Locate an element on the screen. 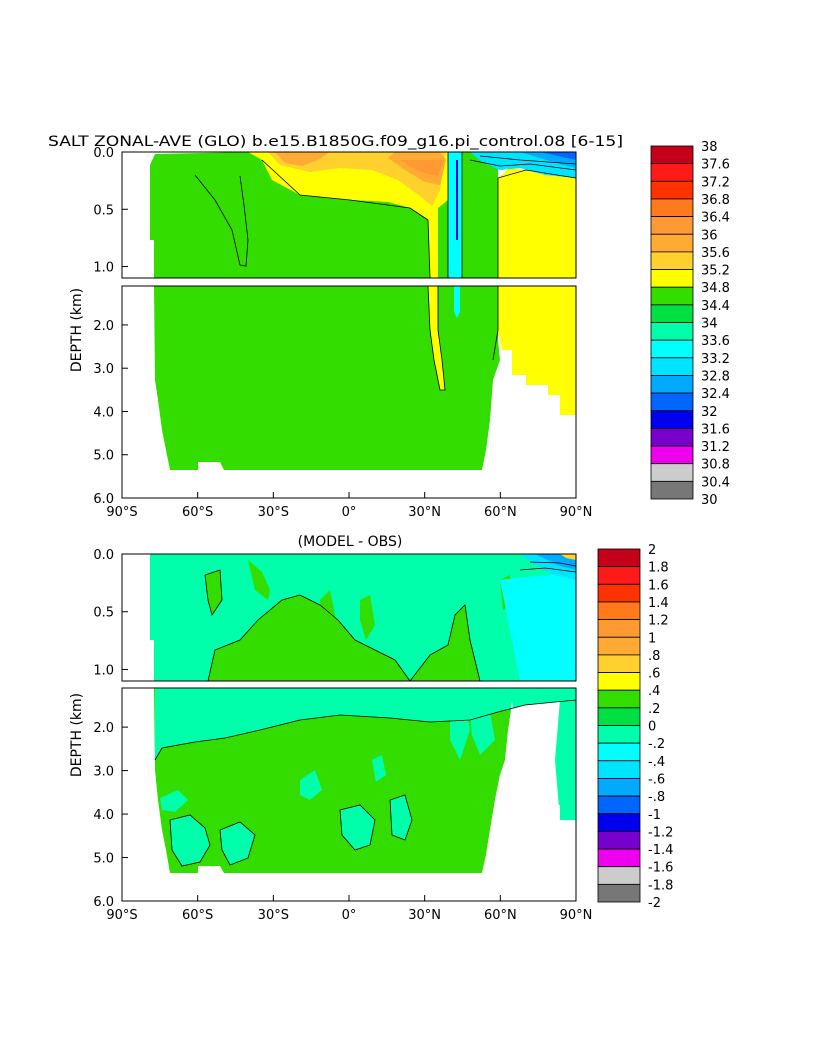 The width and height of the screenshot is (818, 1055). colorbar-label: 33.6 is located at coordinates (715, 341).